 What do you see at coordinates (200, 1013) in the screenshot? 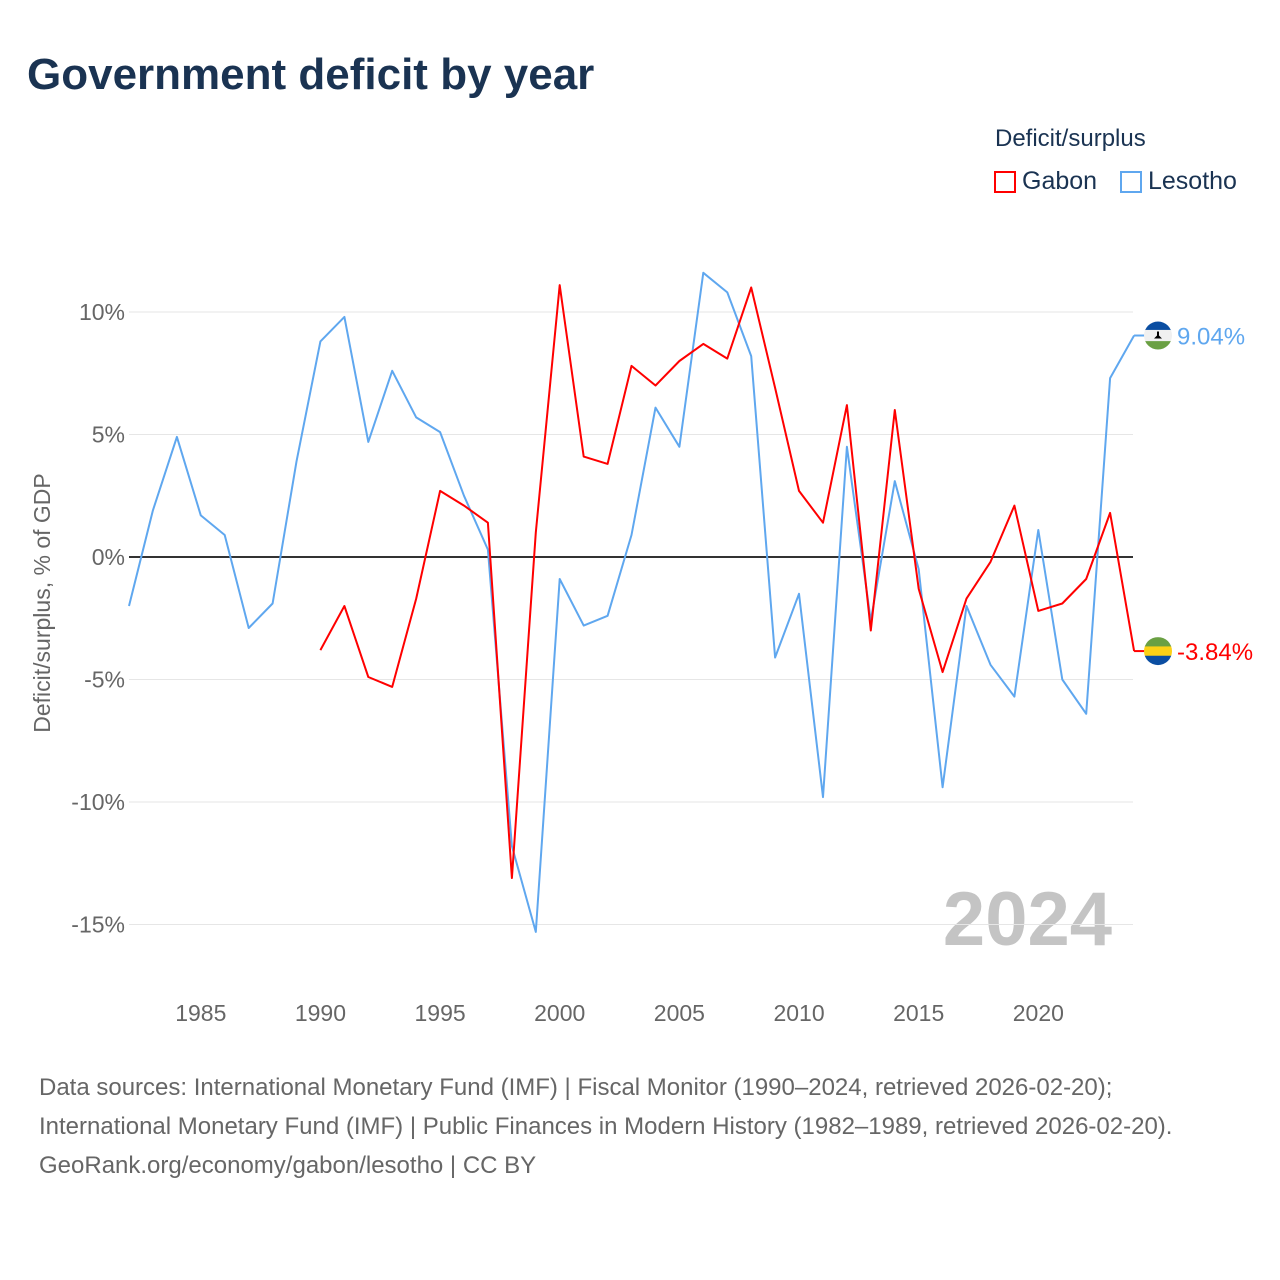
I see `x-tick-label: 1985` at bounding box center [200, 1013].